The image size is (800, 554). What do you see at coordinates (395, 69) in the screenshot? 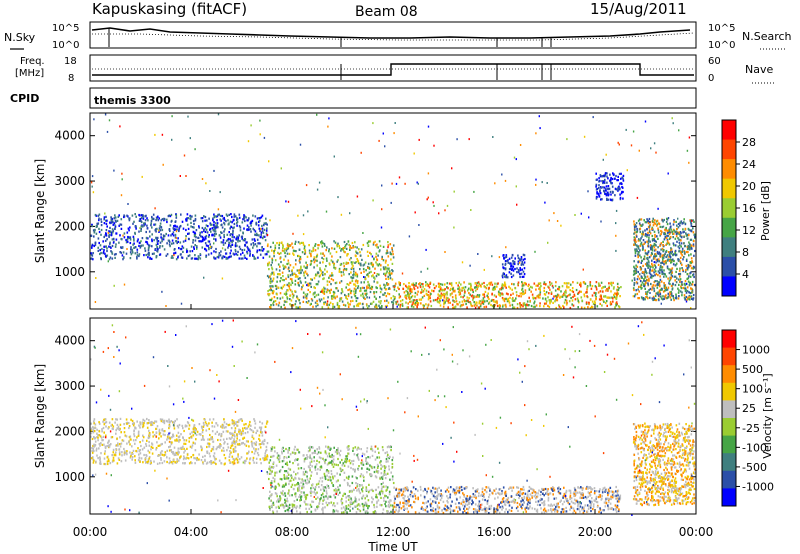
I see `freq-panel: Freq. [MHz] 18 8 60 0 Nave` at bounding box center [395, 69].